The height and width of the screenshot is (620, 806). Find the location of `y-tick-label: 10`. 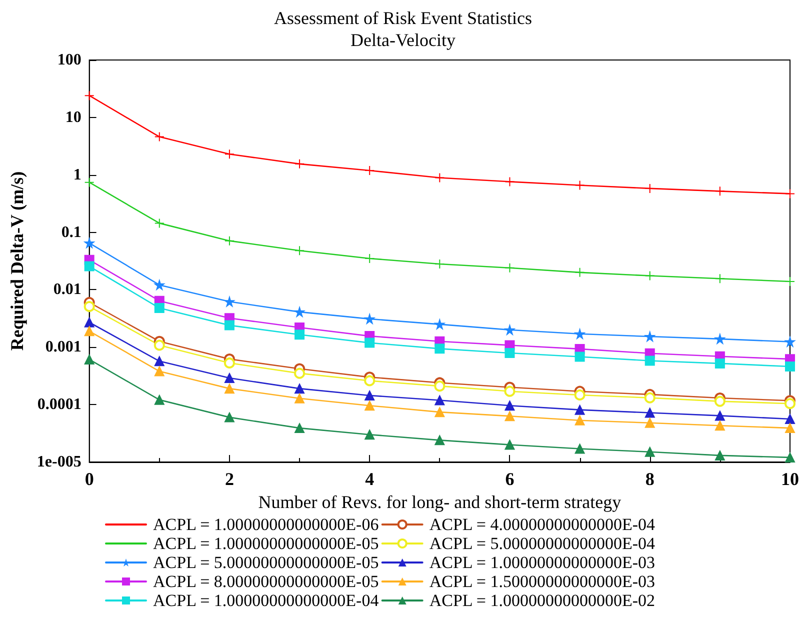

y-tick-label: 10 is located at coordinates (73, 117).